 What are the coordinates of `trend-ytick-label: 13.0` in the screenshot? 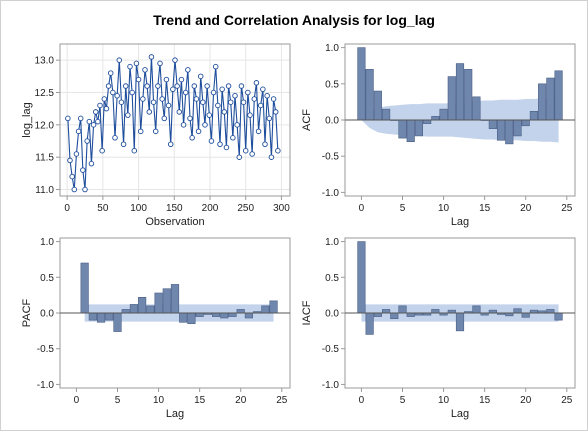 It's located at (45, 61).